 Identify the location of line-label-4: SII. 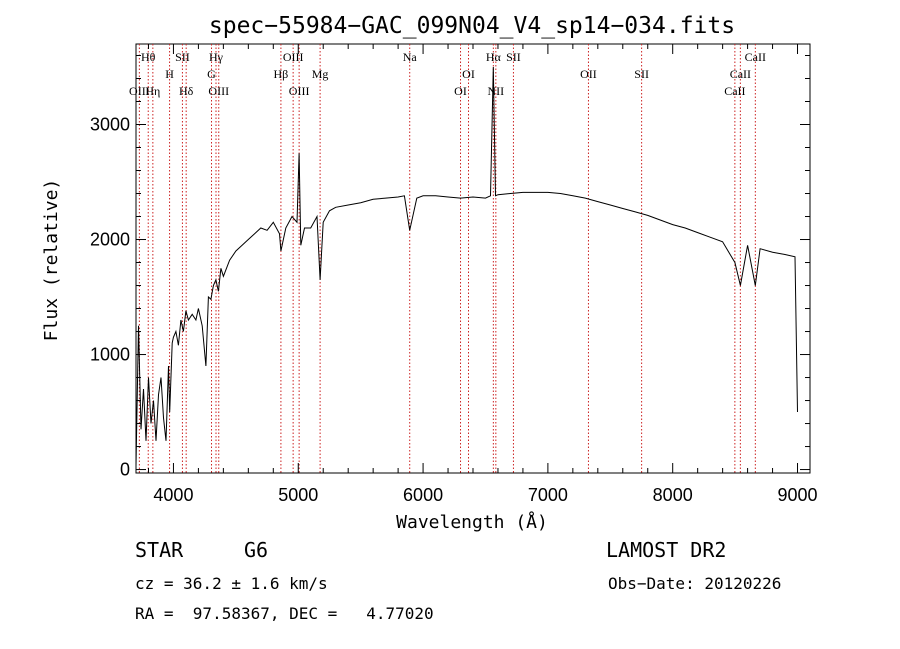
(182, 57).